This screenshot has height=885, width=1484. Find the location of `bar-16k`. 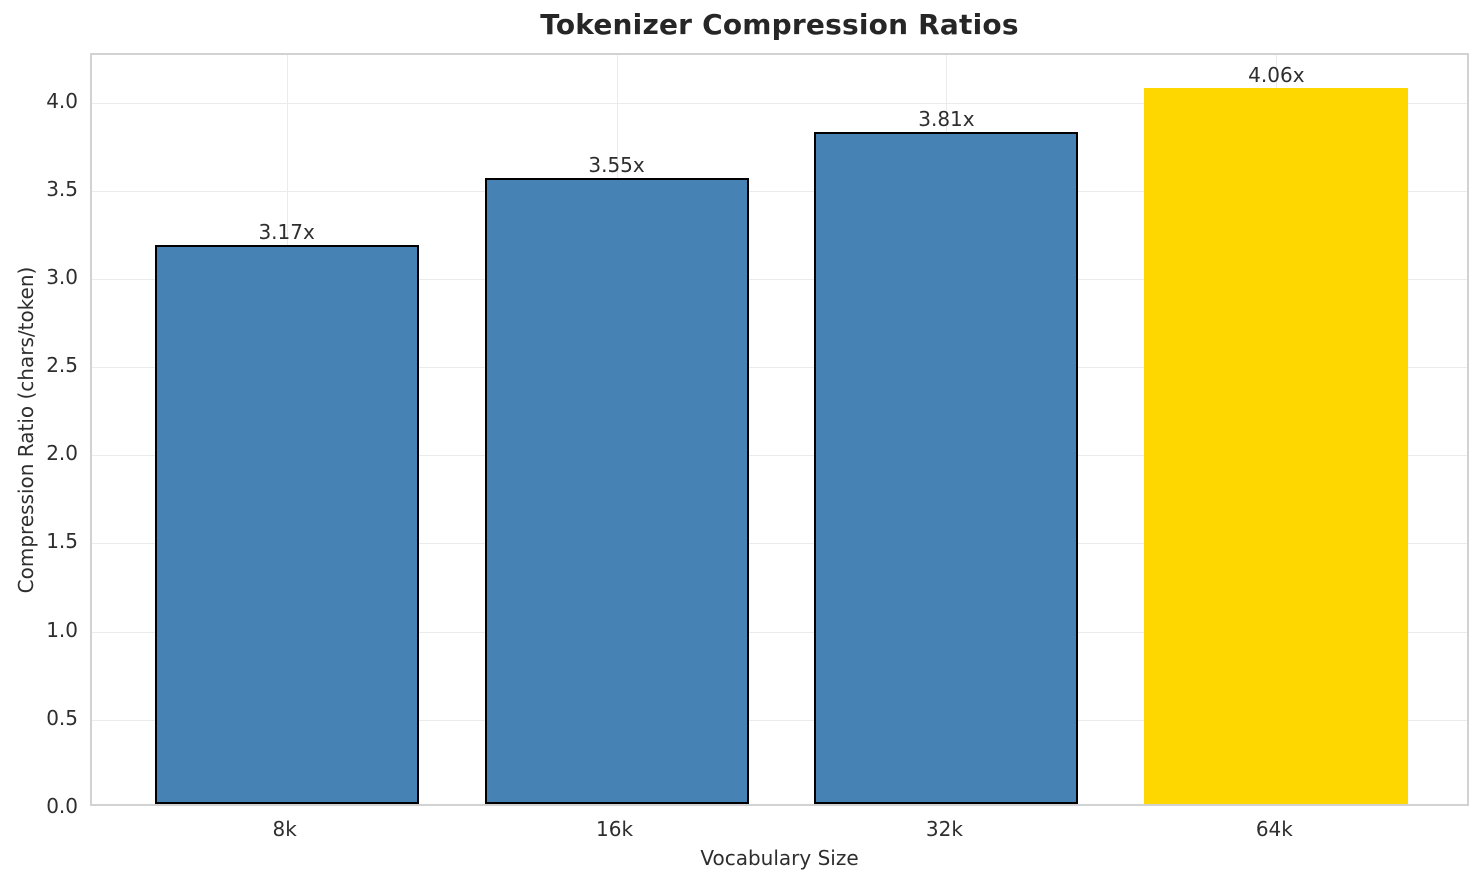

bar-16k is located at coordinates (616, 490).